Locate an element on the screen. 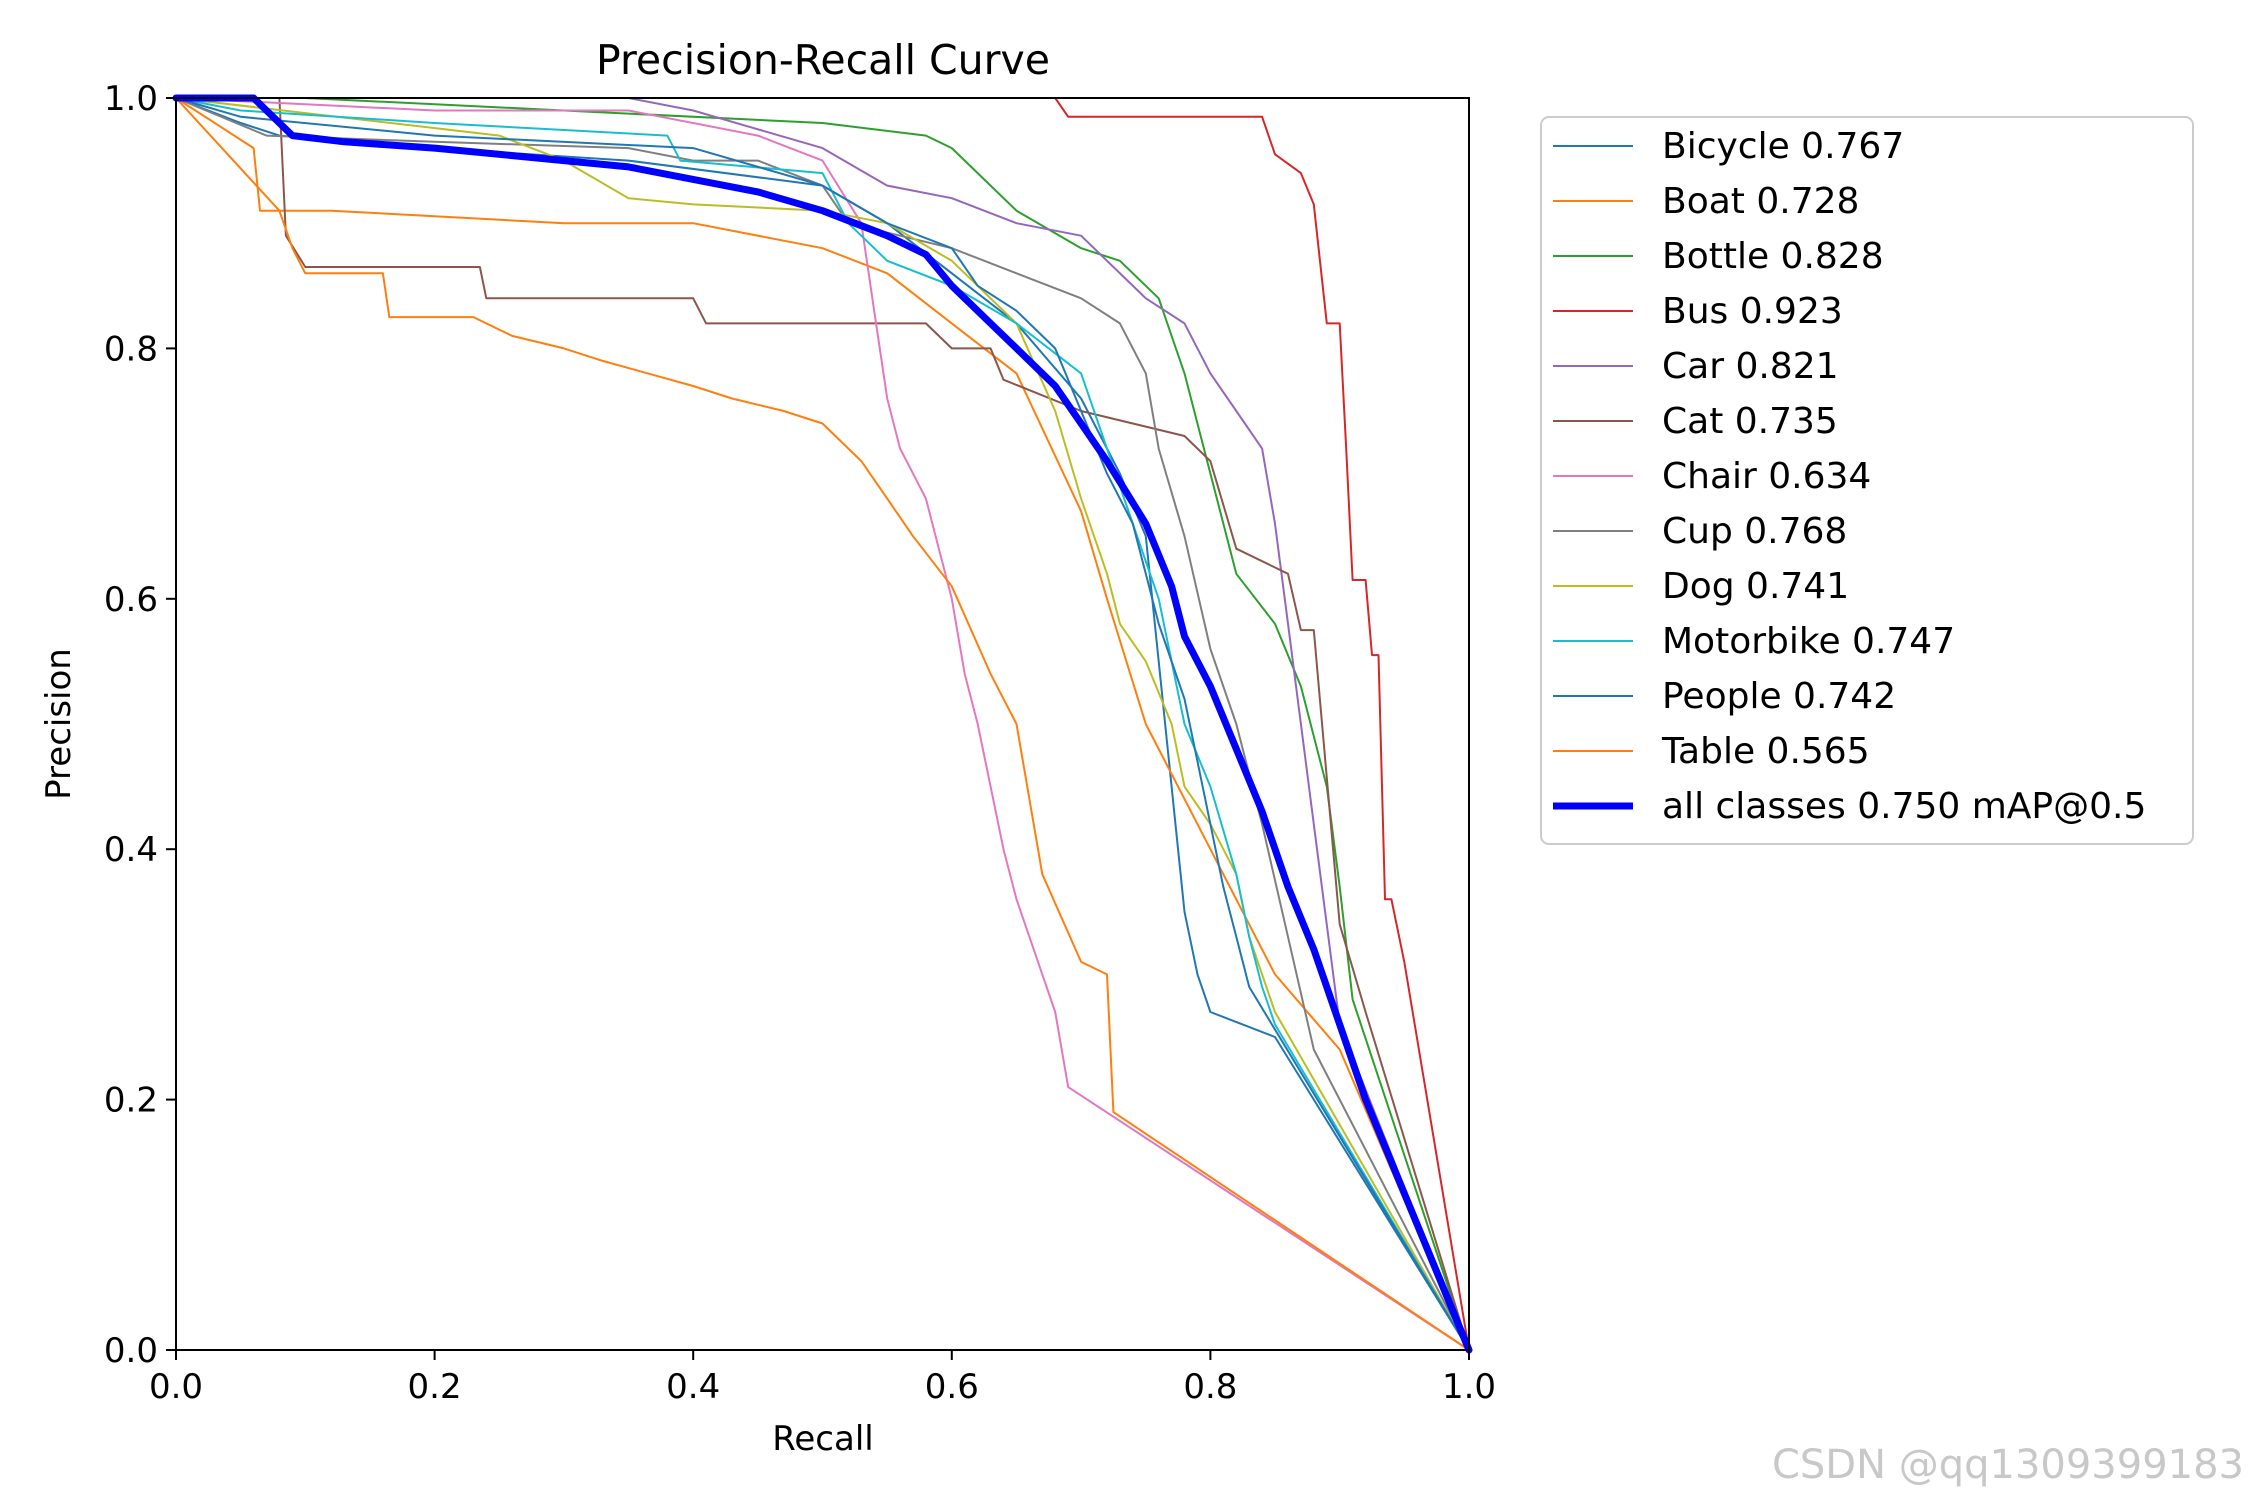 This screenshot has width=2250, height=1500. legend-item-all-classes: all classes 0.750 mAP@0.5 is located at coordinates (1849, 806).